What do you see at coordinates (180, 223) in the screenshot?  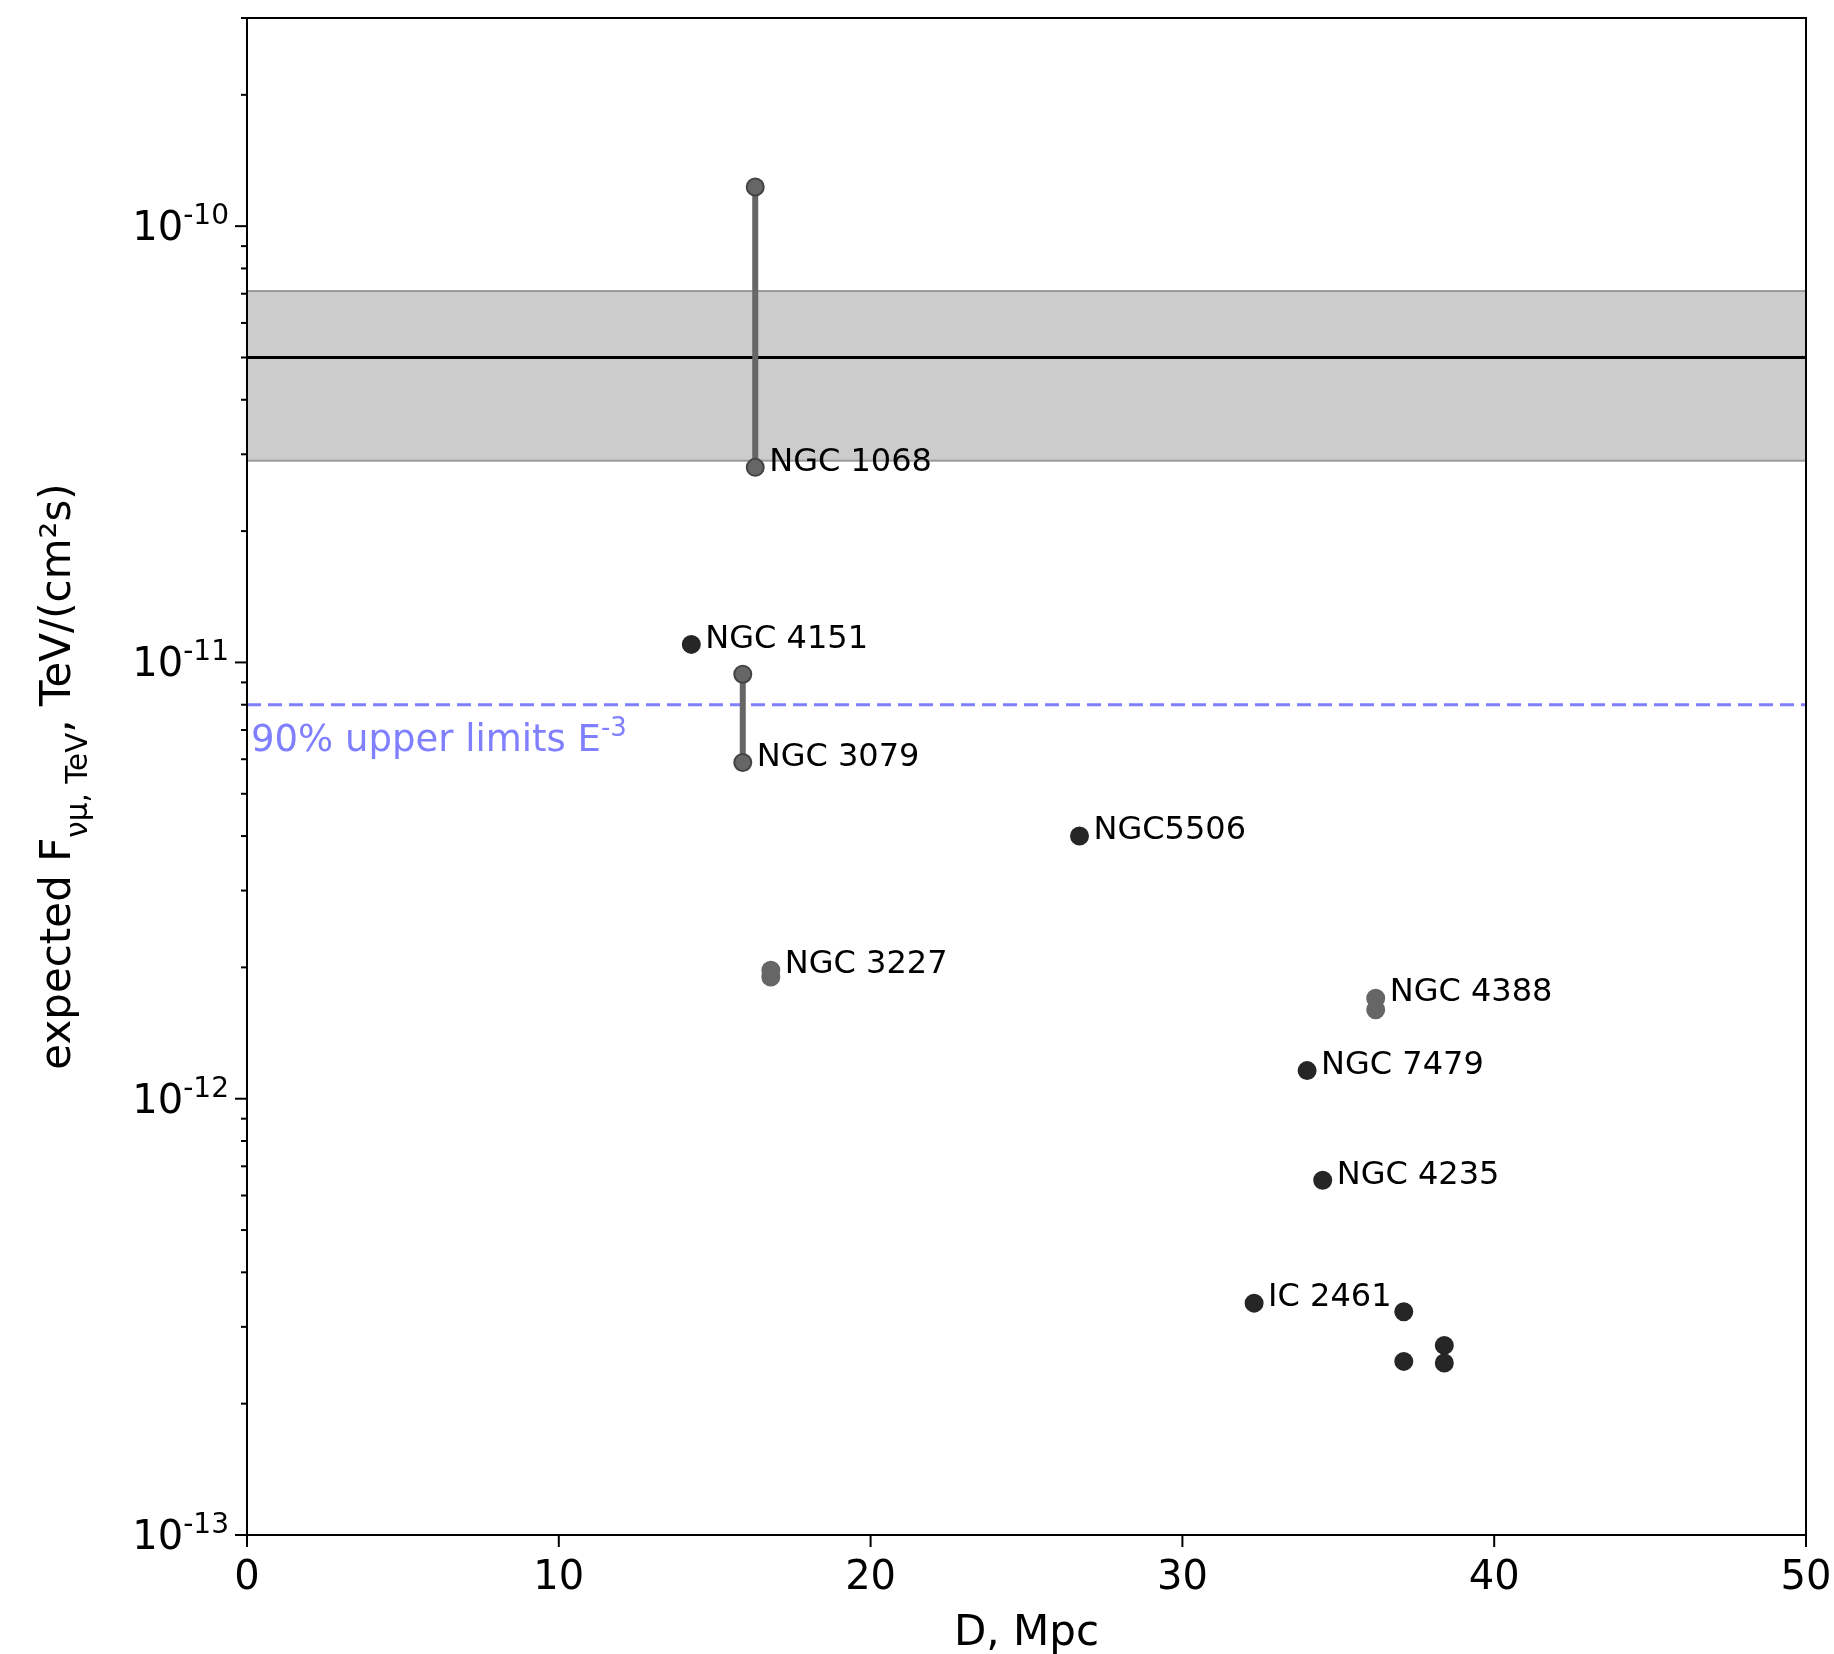 I see `y-tick-label: 10$^{-10}$` at bounding box center [180, 223].